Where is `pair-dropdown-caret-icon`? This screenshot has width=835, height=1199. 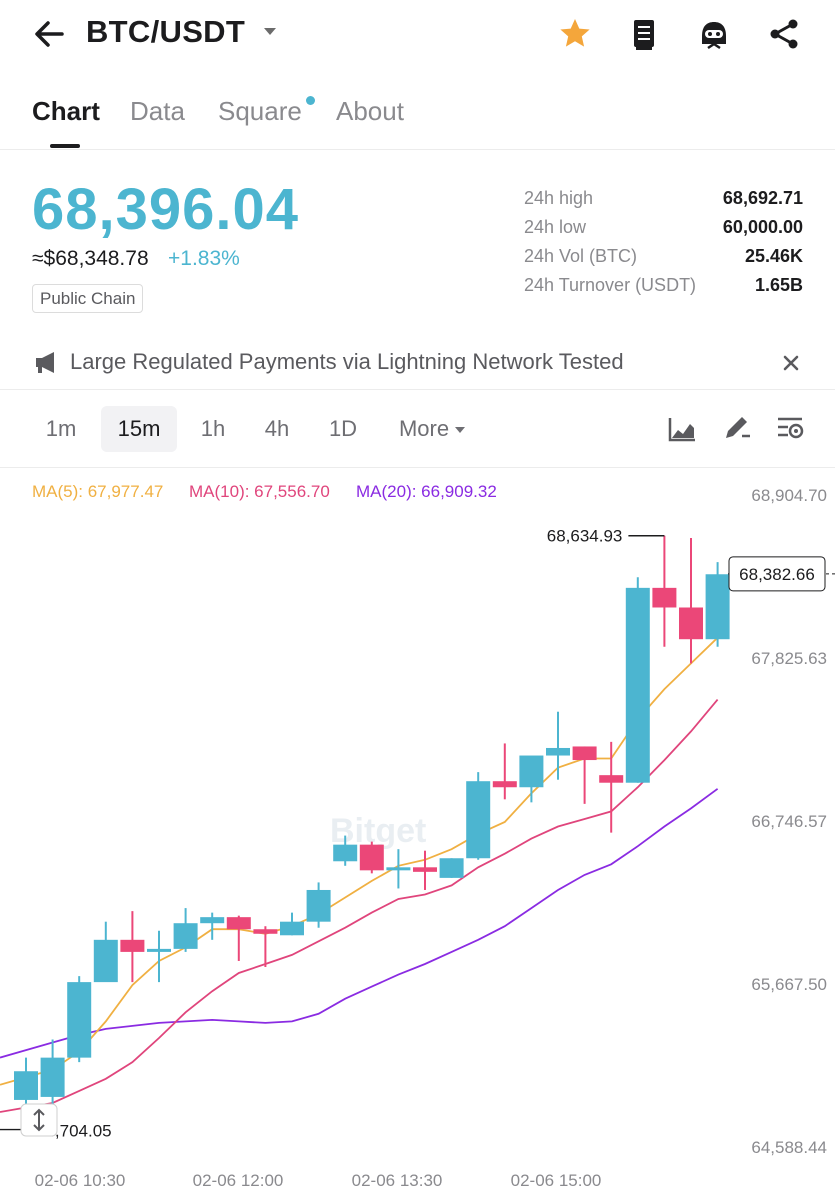 pair-dropdown-caret-icon is located at coordinates (270, 31).